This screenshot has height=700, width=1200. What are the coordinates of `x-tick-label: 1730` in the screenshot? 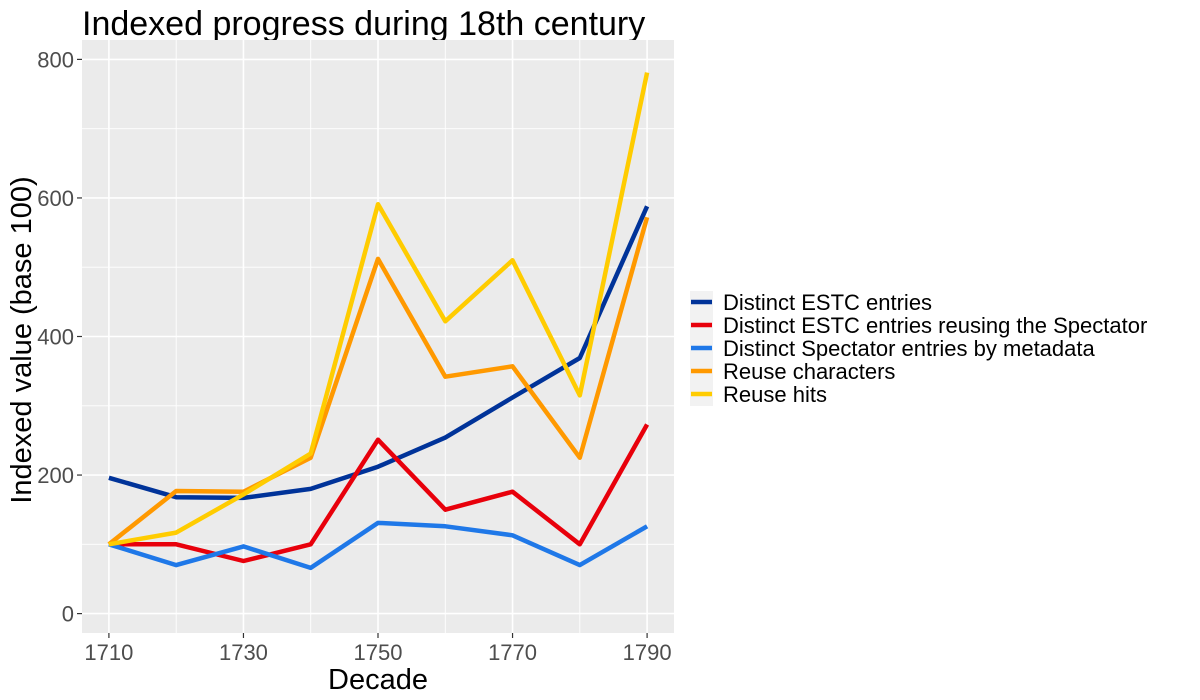 It's located at (243, 652).